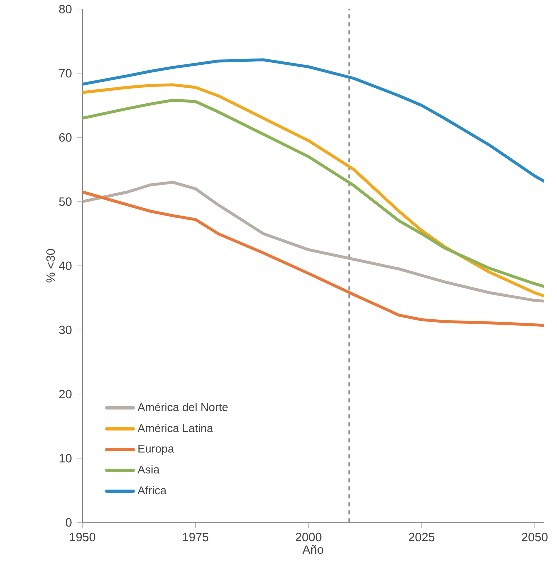 Image resolution: width=557 pixels, height=576 pixels. Describe the element at coordinates (69, 522) in the screenshot. I see `y-tick-label: 0` at that location.